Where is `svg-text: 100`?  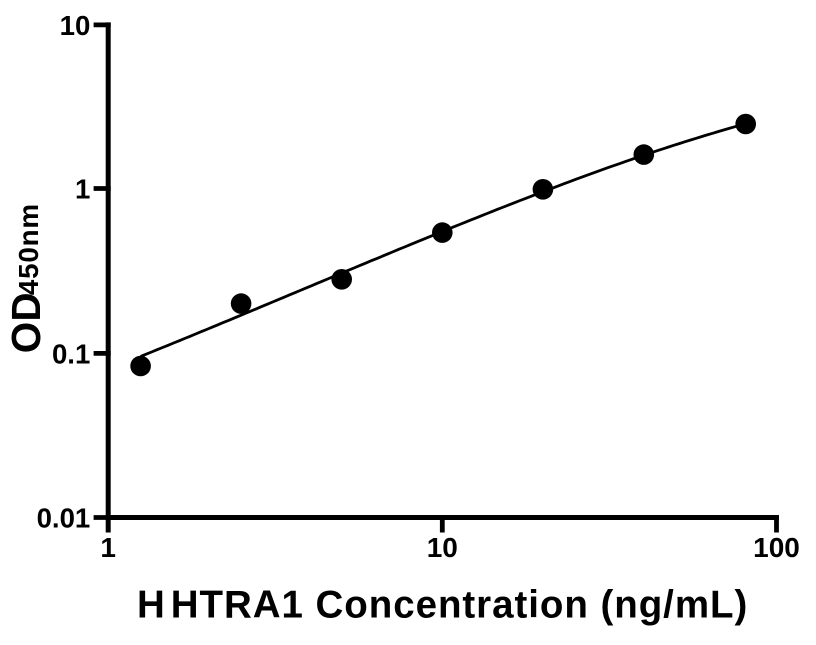
svg-text: 100 is located at coordinates (776, 547).